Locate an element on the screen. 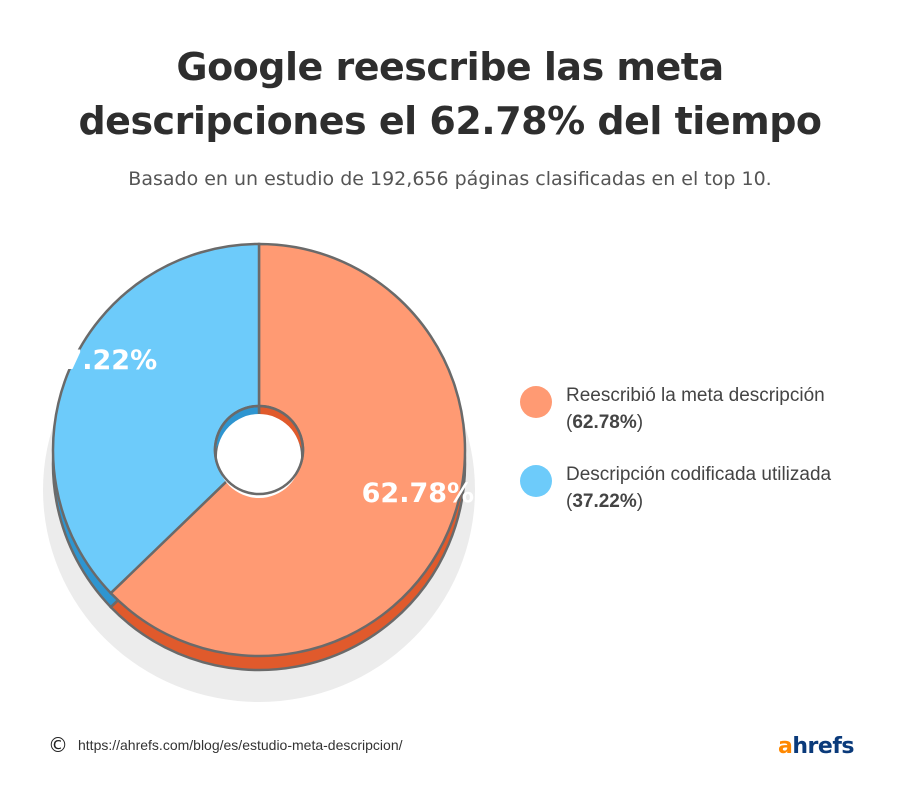 The image size is (900, 805). data-label-1: 37.22% is located at coordinates (101, 360).